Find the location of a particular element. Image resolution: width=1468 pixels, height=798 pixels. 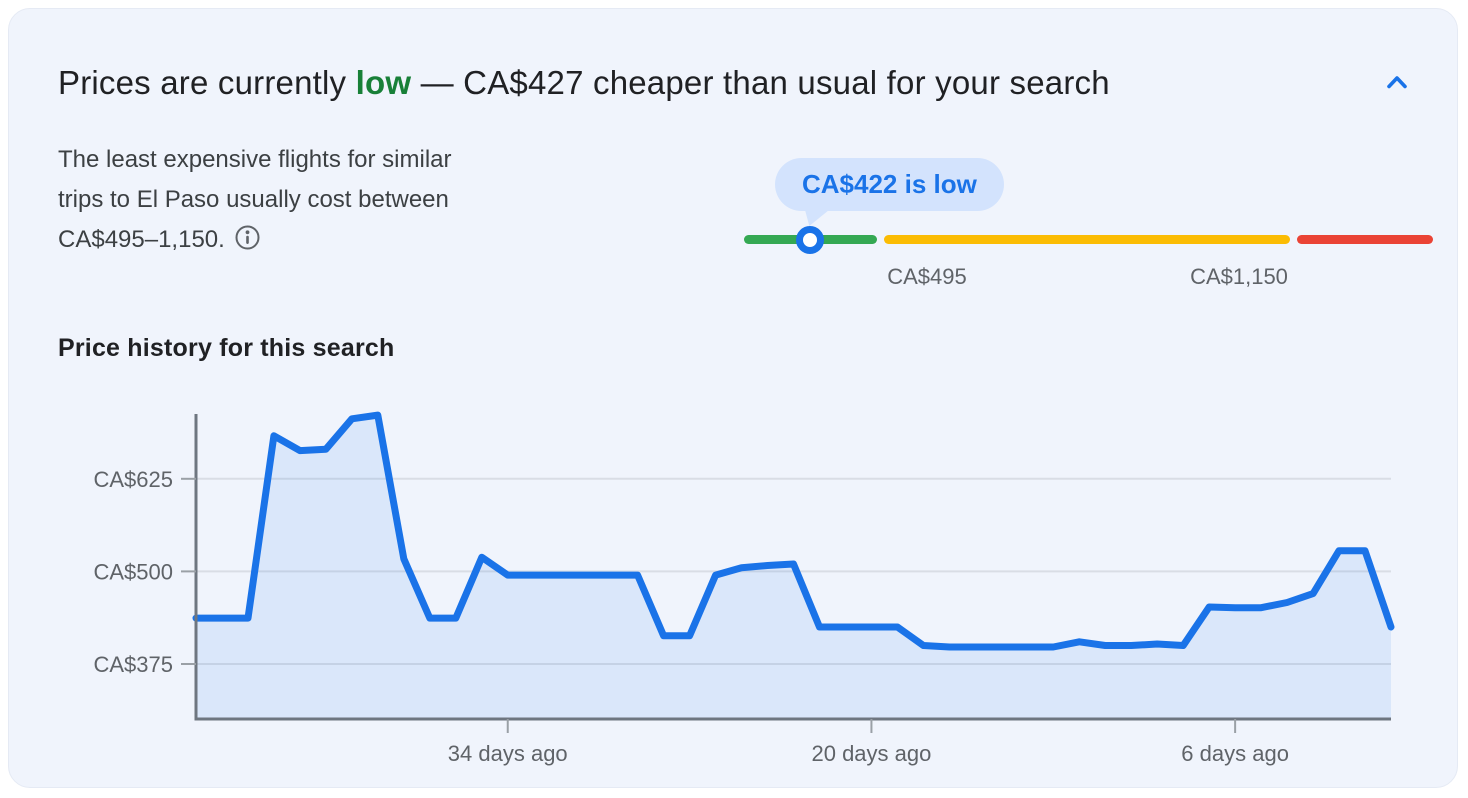

chart-y-axis-labels: CA$625 CA$500 CA$375 is located at coordinates (144, 572).